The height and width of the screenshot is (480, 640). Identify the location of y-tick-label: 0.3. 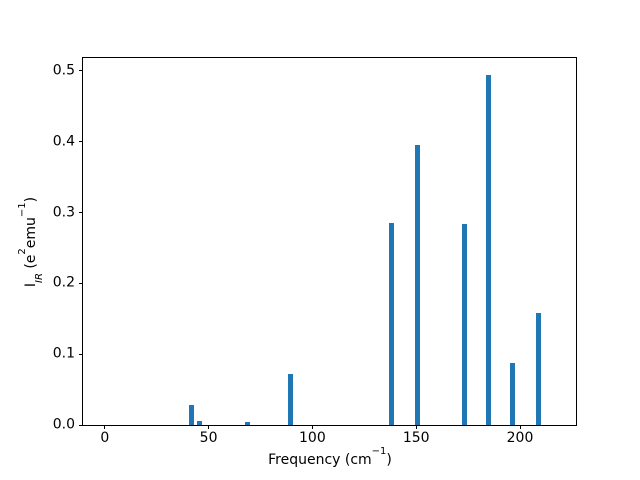
(63, 211).